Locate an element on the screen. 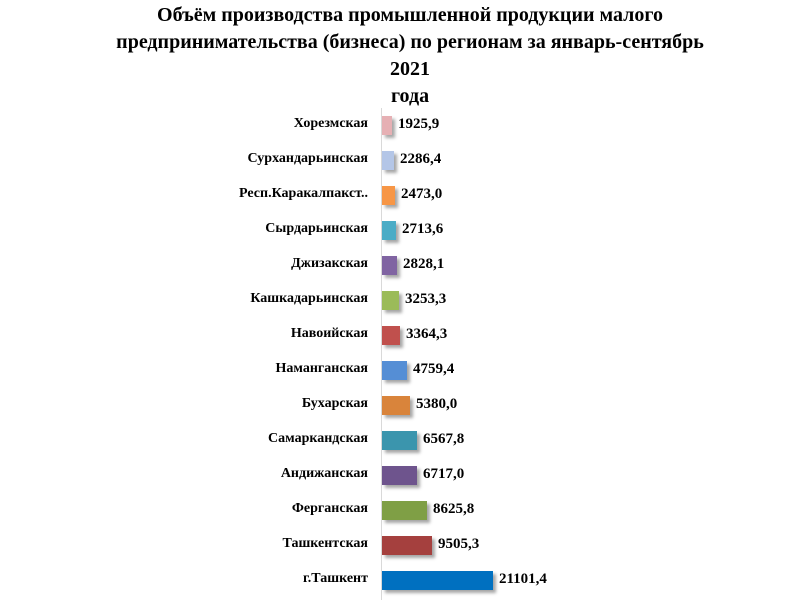  category-axis-line is located at coordinates (381, 354).